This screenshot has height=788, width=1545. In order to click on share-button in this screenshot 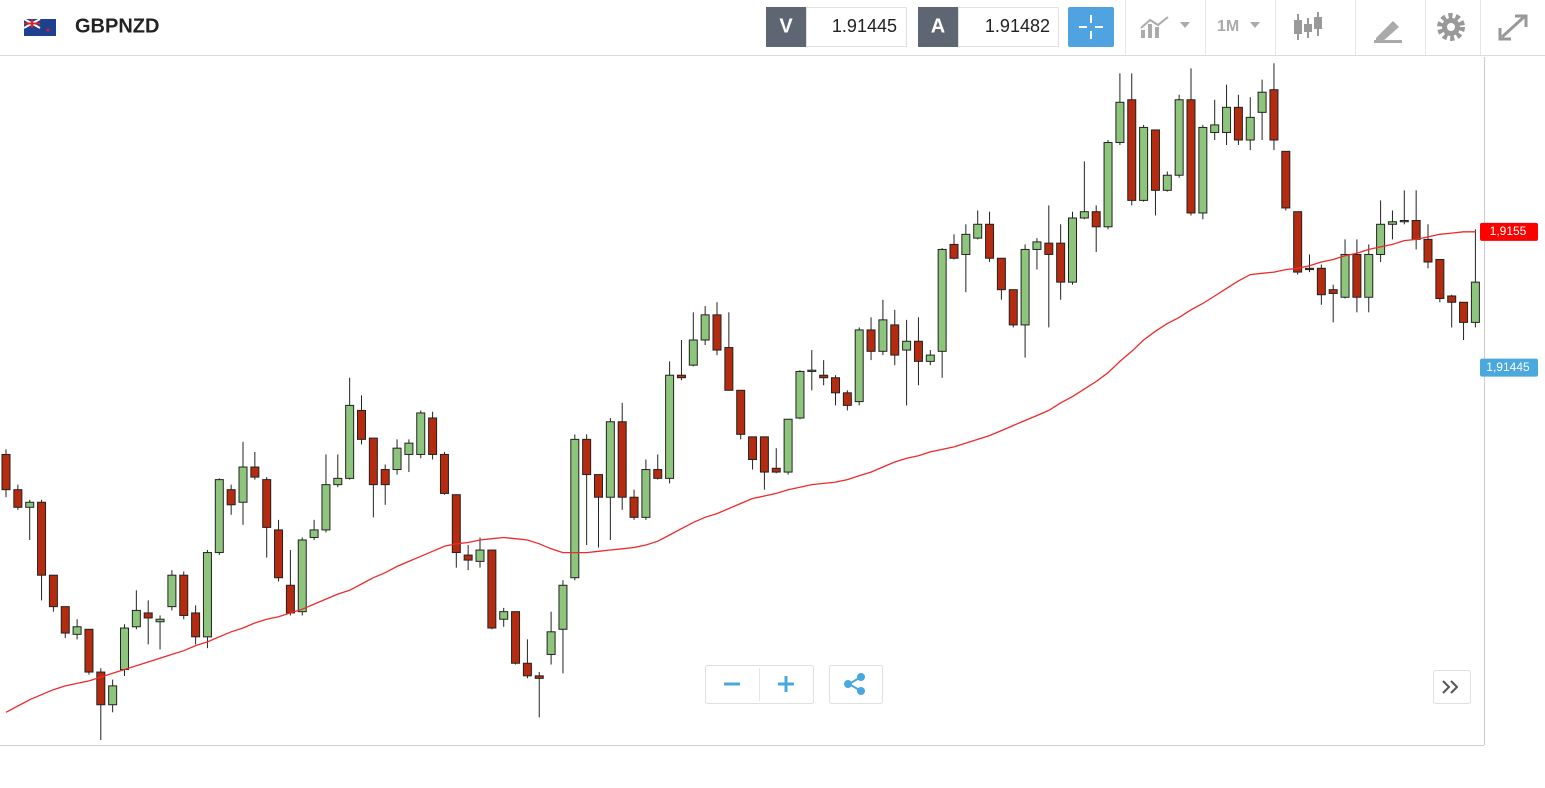, I will do `click(856, 684)`.